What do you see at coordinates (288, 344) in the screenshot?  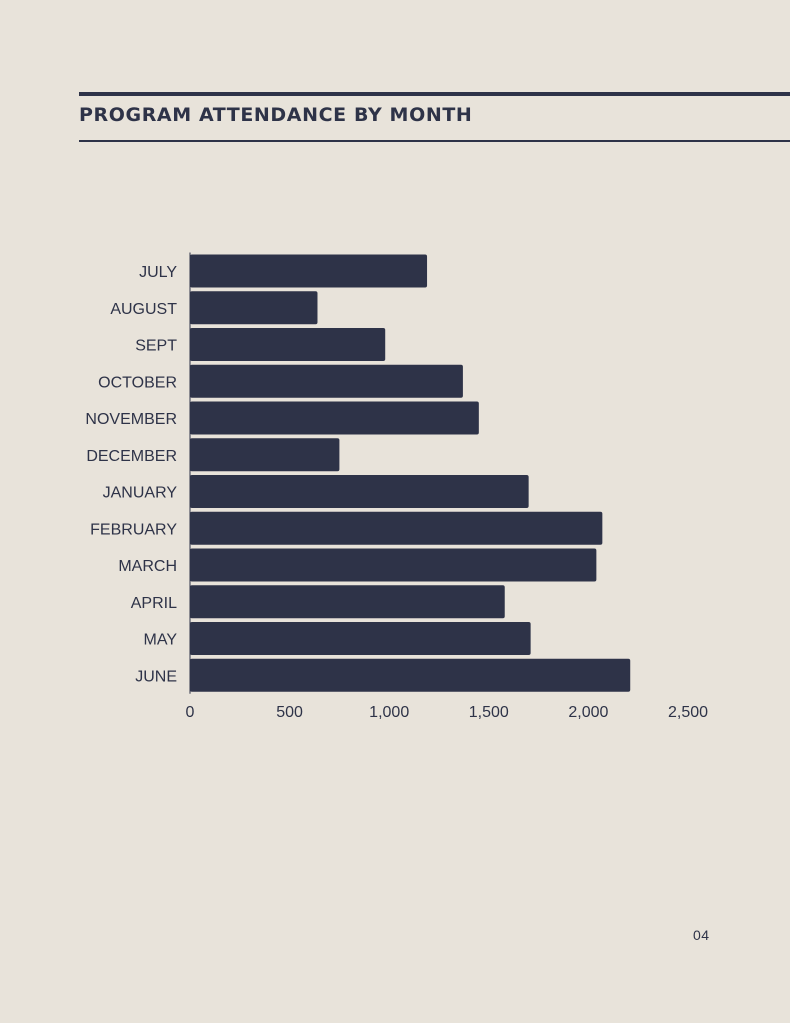 I see `bar-sept` at bounding box center [288, 344].